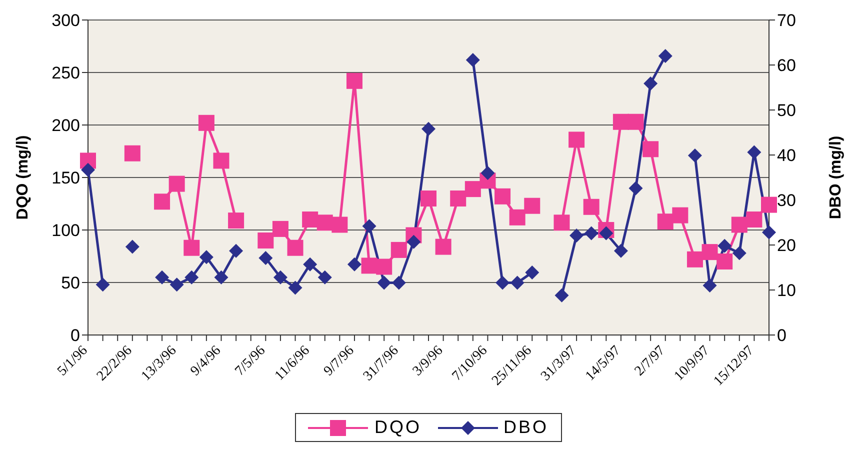 The width and height of the screenshot is (857, 454). What do you see at coordinates (786, 246) in the screenshot?
I see `y2-tick-label: 20` at bounding box center [786, 246].